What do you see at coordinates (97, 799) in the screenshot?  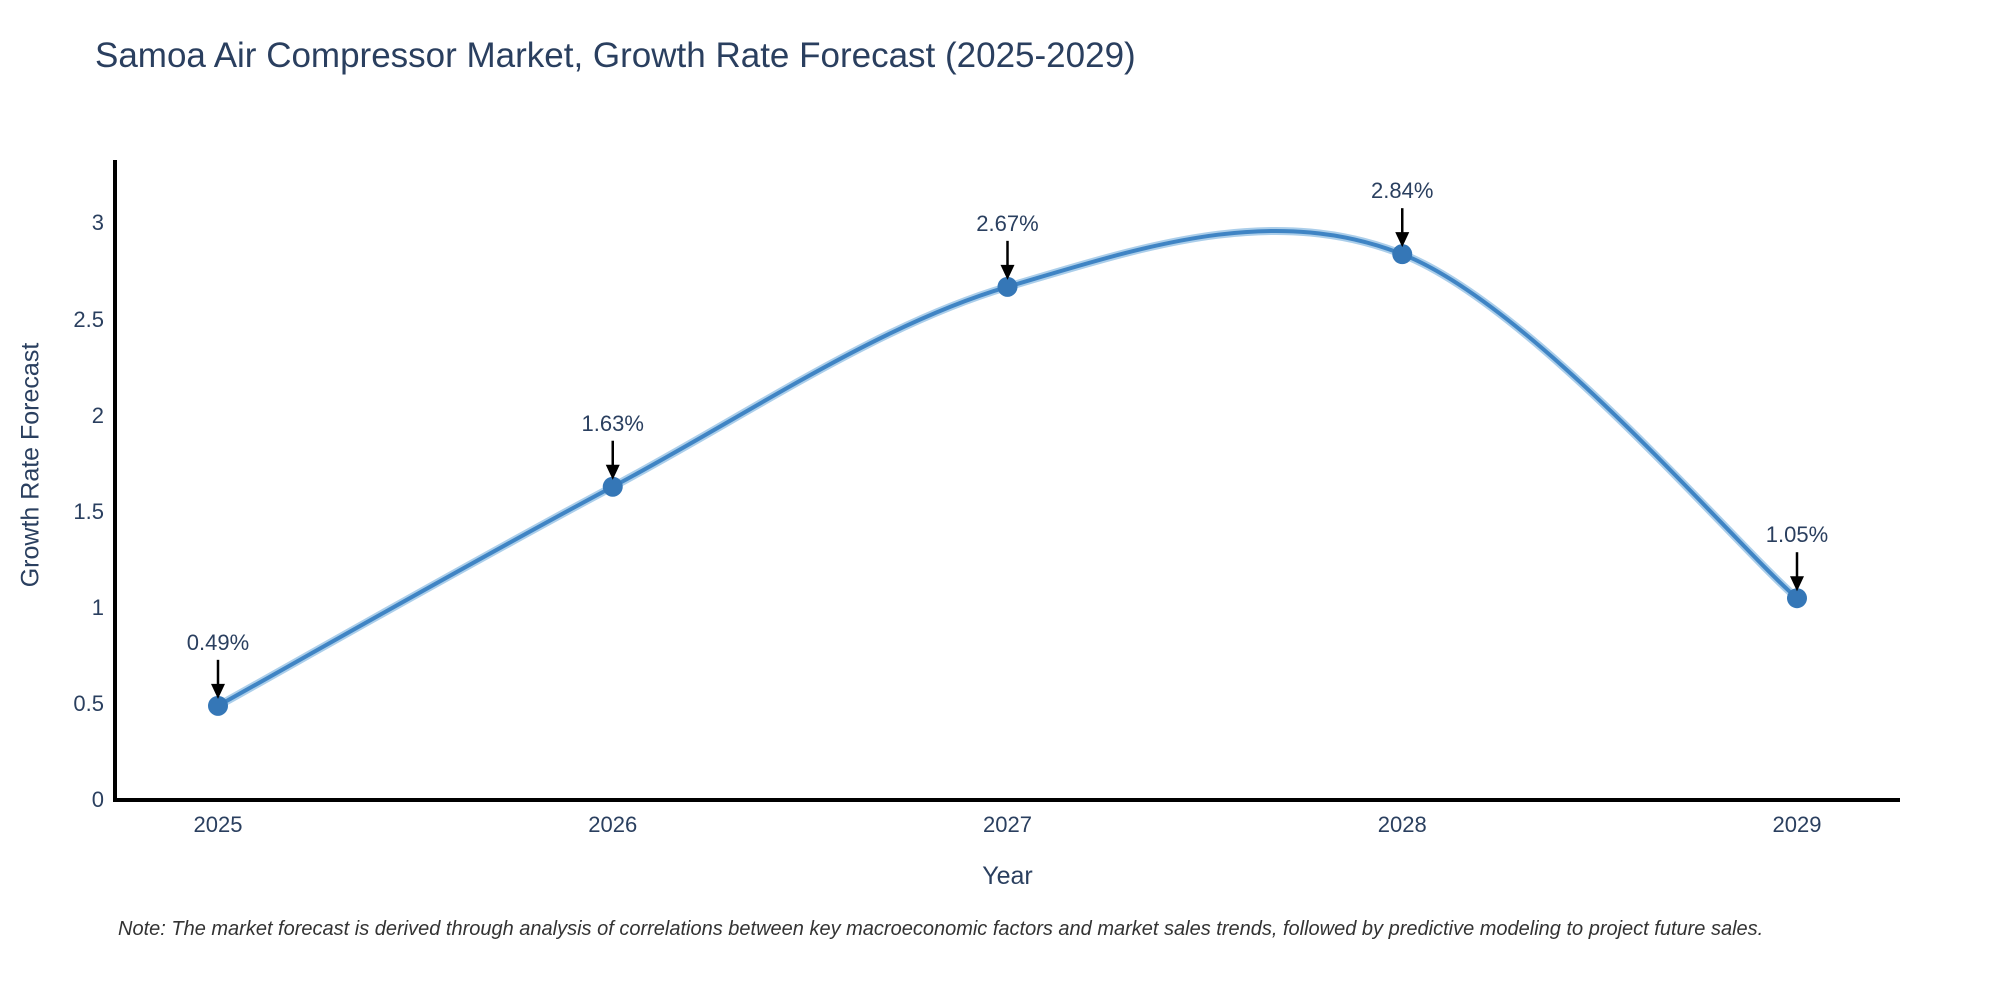 I see `y-tick-label: 0` at bounding box center [97, 799].